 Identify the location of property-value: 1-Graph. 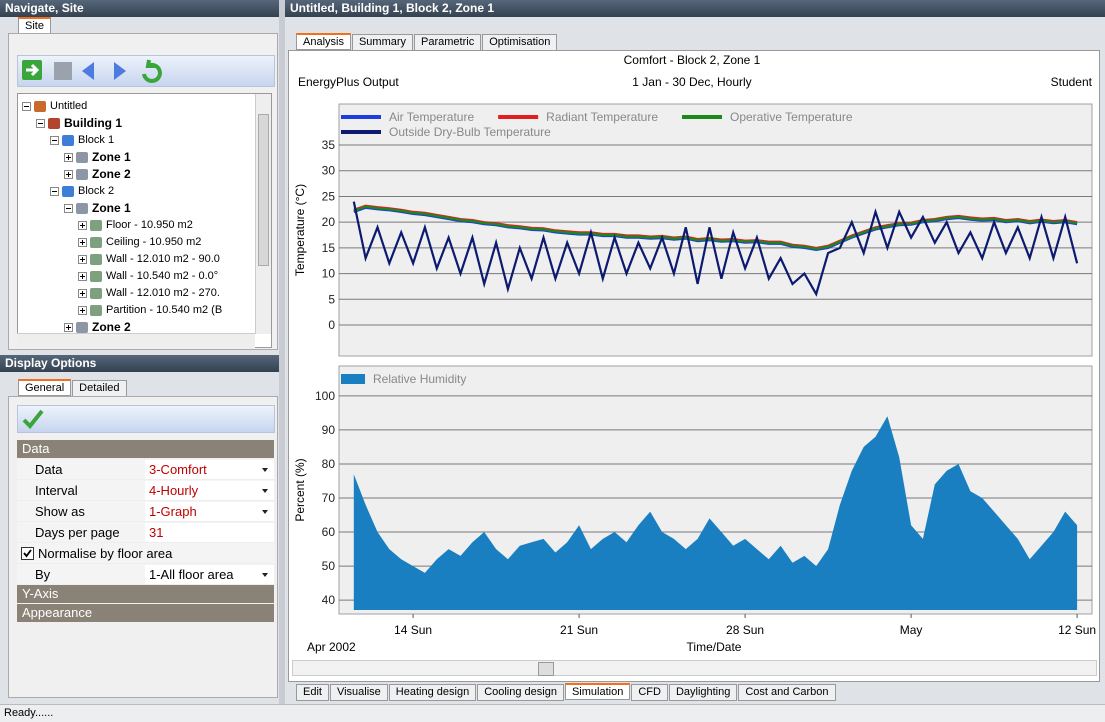
(209, 511).